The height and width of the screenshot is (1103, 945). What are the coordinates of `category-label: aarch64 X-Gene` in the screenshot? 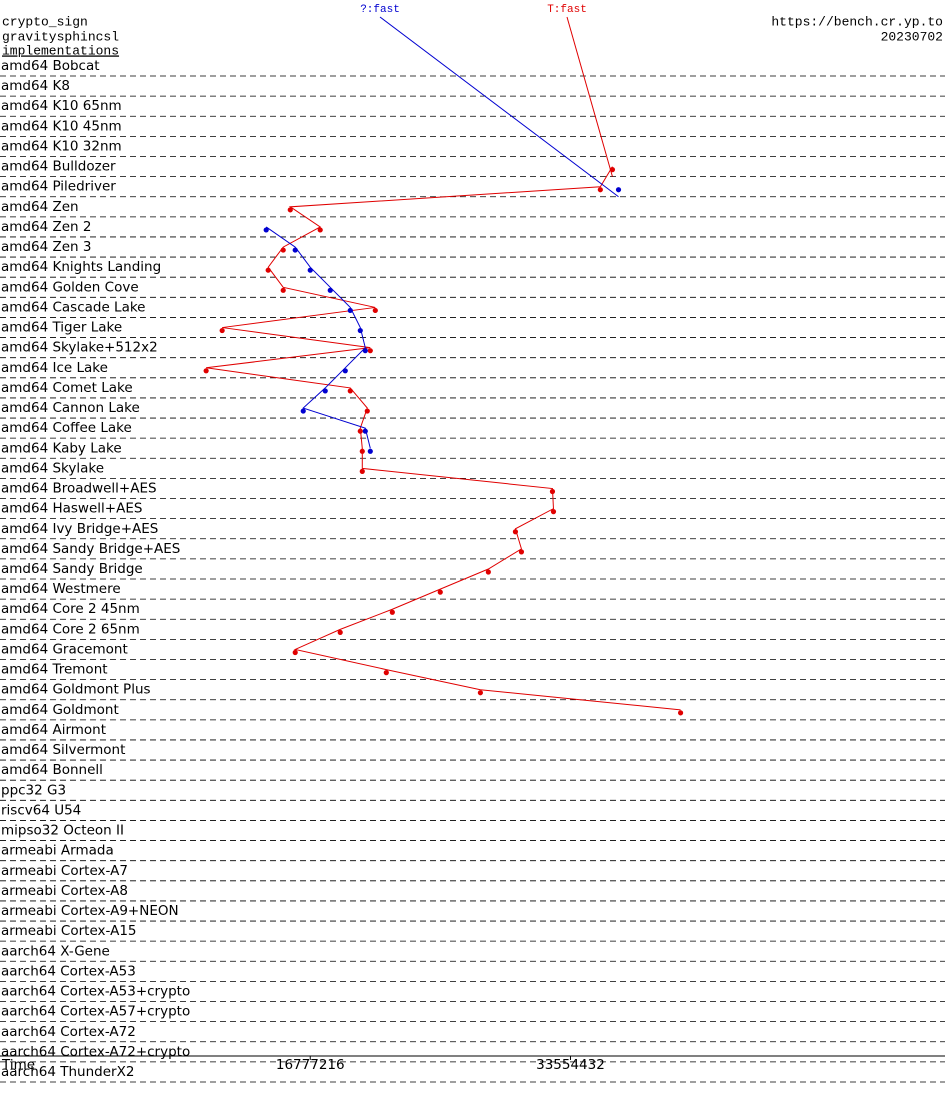 It's located at (55, 951).